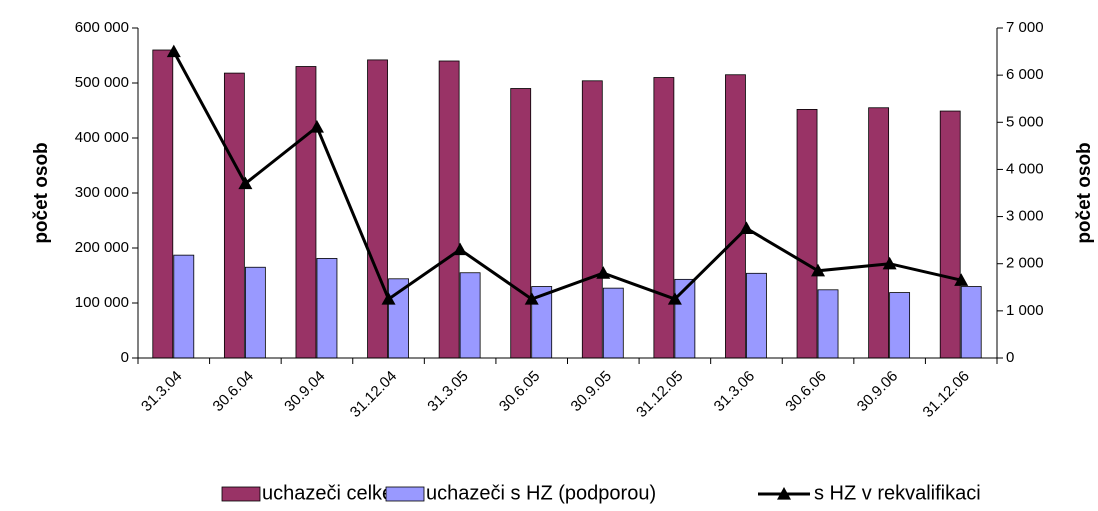 The image size is (1098, 511). What do you see at coordinates (161, 391) in the screenshot?
I see `x-tick-label: 31.3.04` at bounding box center [161, 391].